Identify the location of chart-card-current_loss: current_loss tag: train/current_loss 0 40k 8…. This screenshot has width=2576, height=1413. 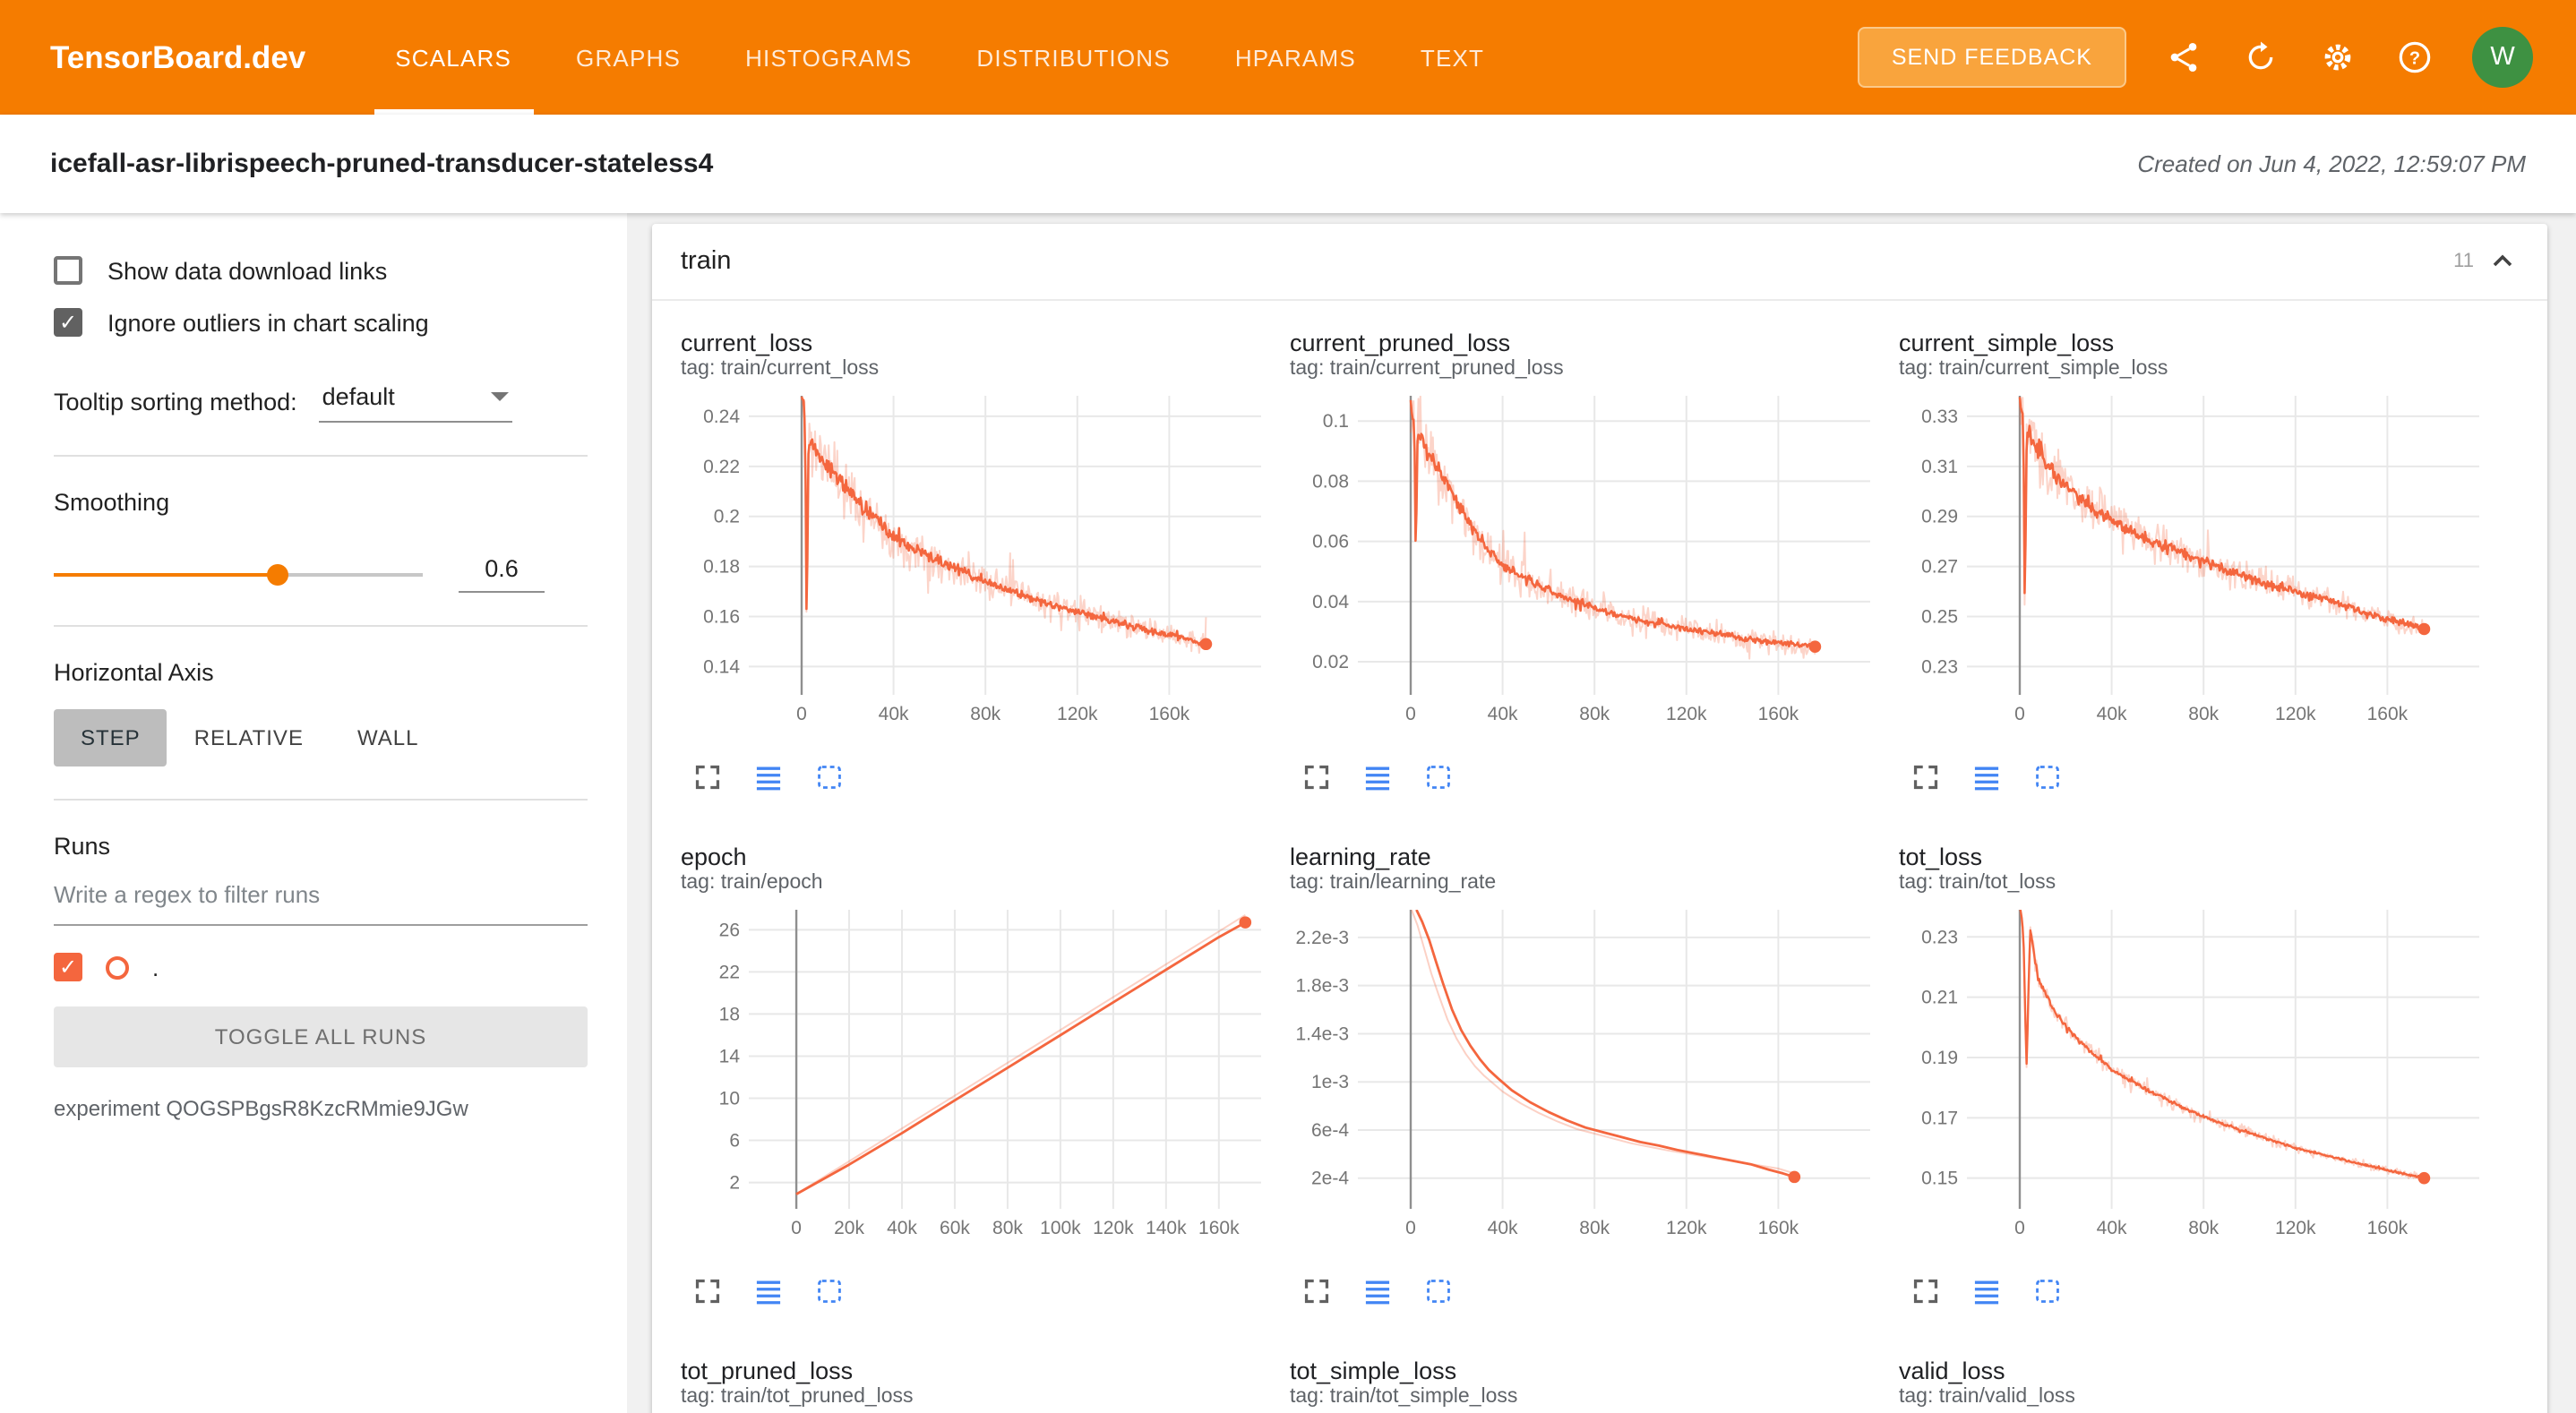
(981, 554).